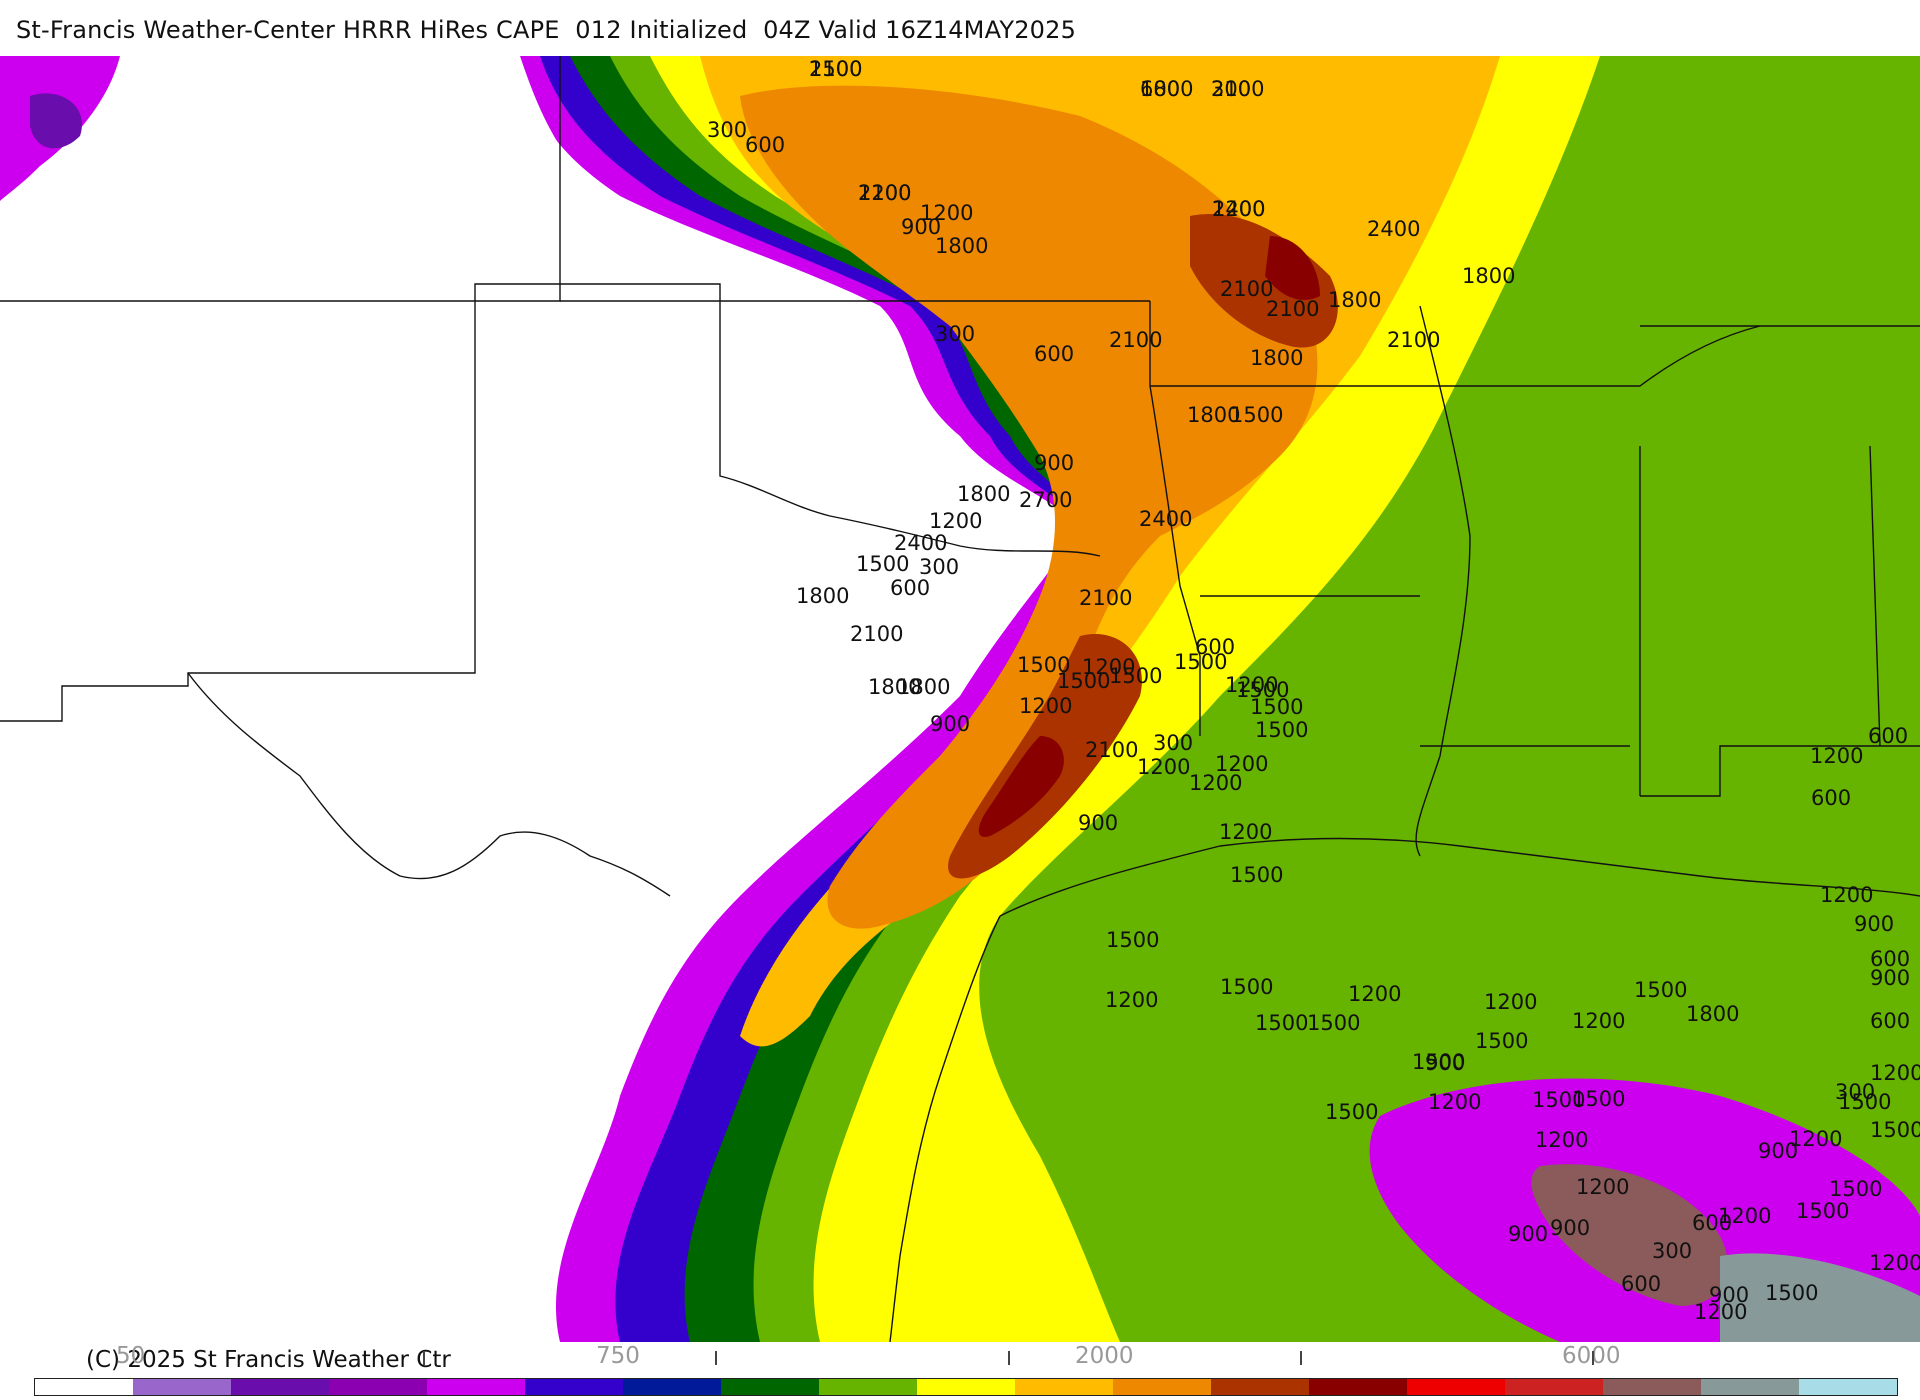 The image size is (1920, 1400). What do you see at coordinates (1591, 1356) in the screenshot?
I see `colorbar-tick-label: 6000` at bounding box center [1591, 1356].